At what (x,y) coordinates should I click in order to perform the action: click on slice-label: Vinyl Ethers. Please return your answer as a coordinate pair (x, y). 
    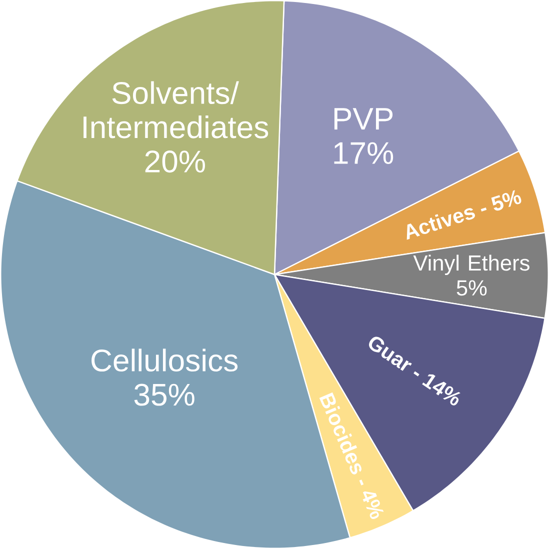
    Looking at the image, I should click on (471, 265).